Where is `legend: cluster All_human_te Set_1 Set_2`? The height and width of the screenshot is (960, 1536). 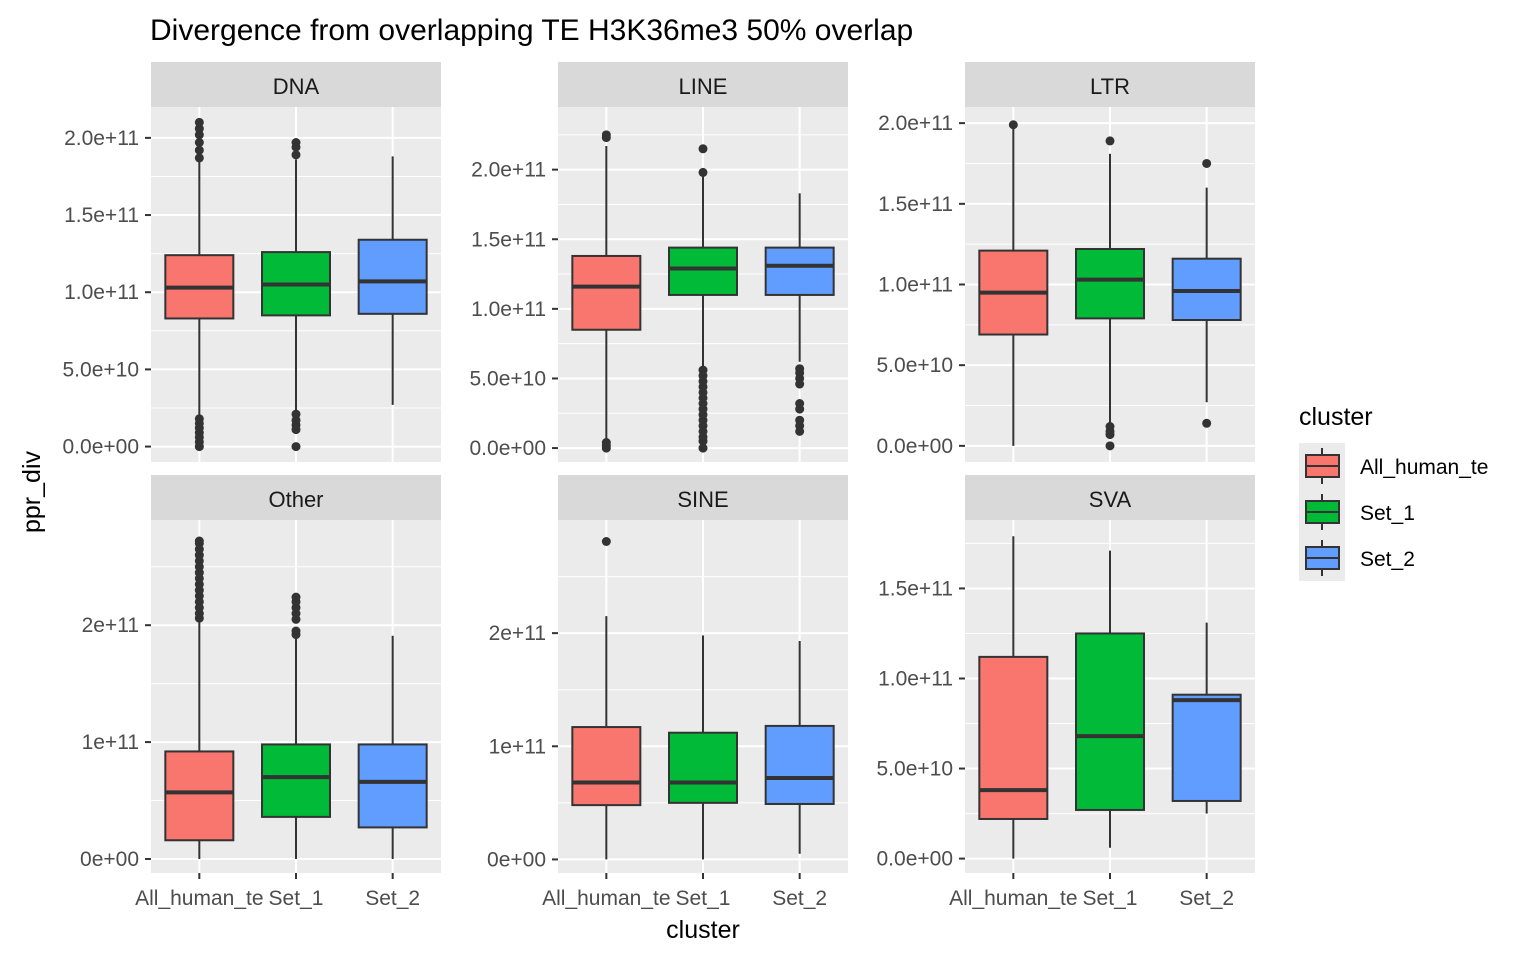 legend: cluster All_human_te Set_1 Set_2 is located at coordinates (1393, 492).